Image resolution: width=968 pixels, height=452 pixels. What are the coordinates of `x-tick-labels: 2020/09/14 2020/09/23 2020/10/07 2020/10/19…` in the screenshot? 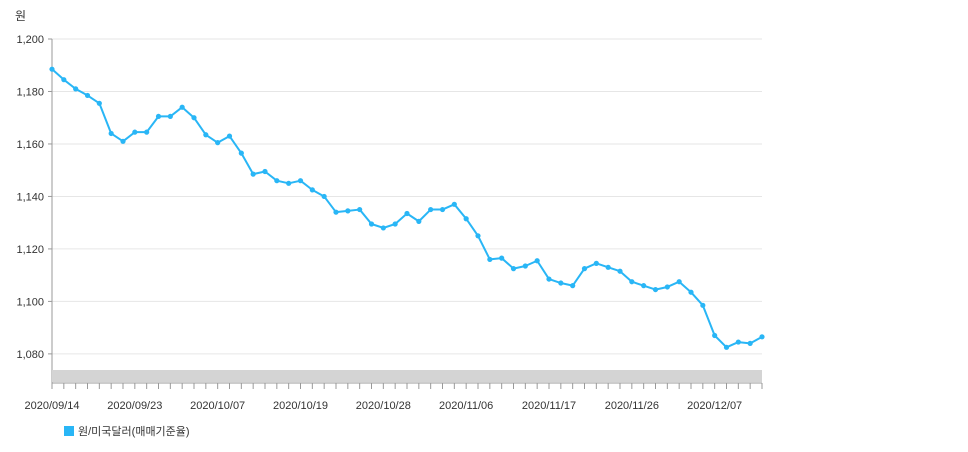 It's located at (383, 406).